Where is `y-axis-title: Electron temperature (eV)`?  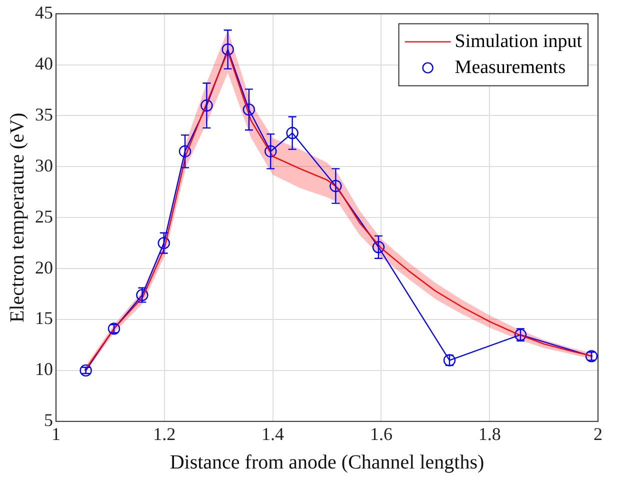
y-axis-title: Electron temperature (eV) is located at coordinates (17, 217).